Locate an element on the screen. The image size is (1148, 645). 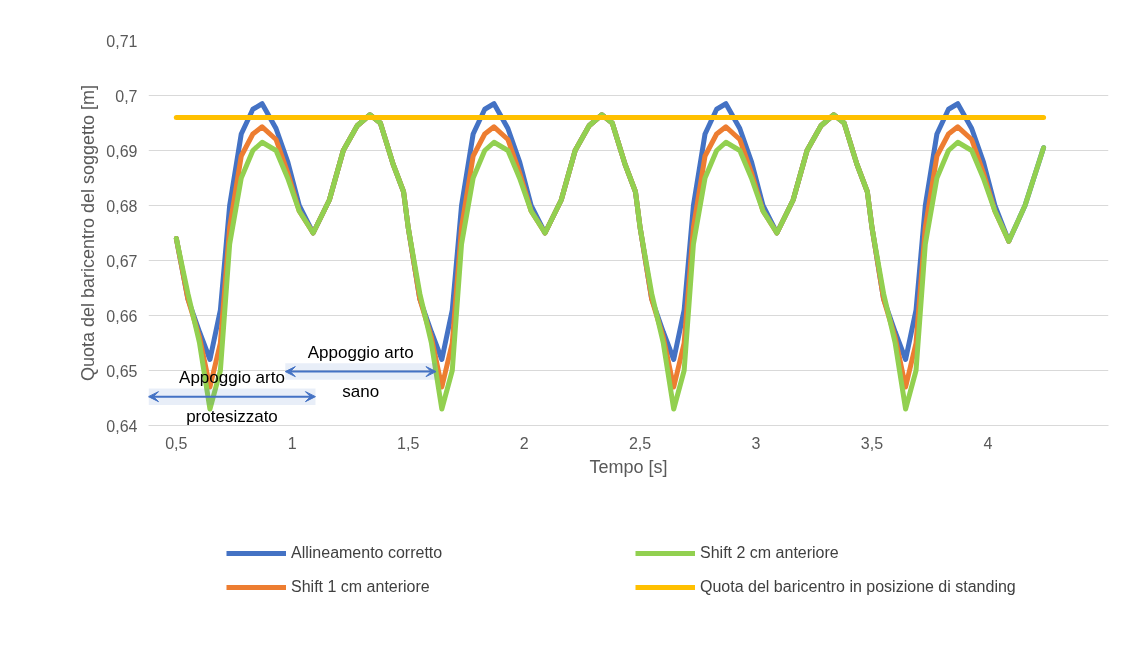
legend-label: Shift 1 cm anteriore is located at coordinates (361, 587).